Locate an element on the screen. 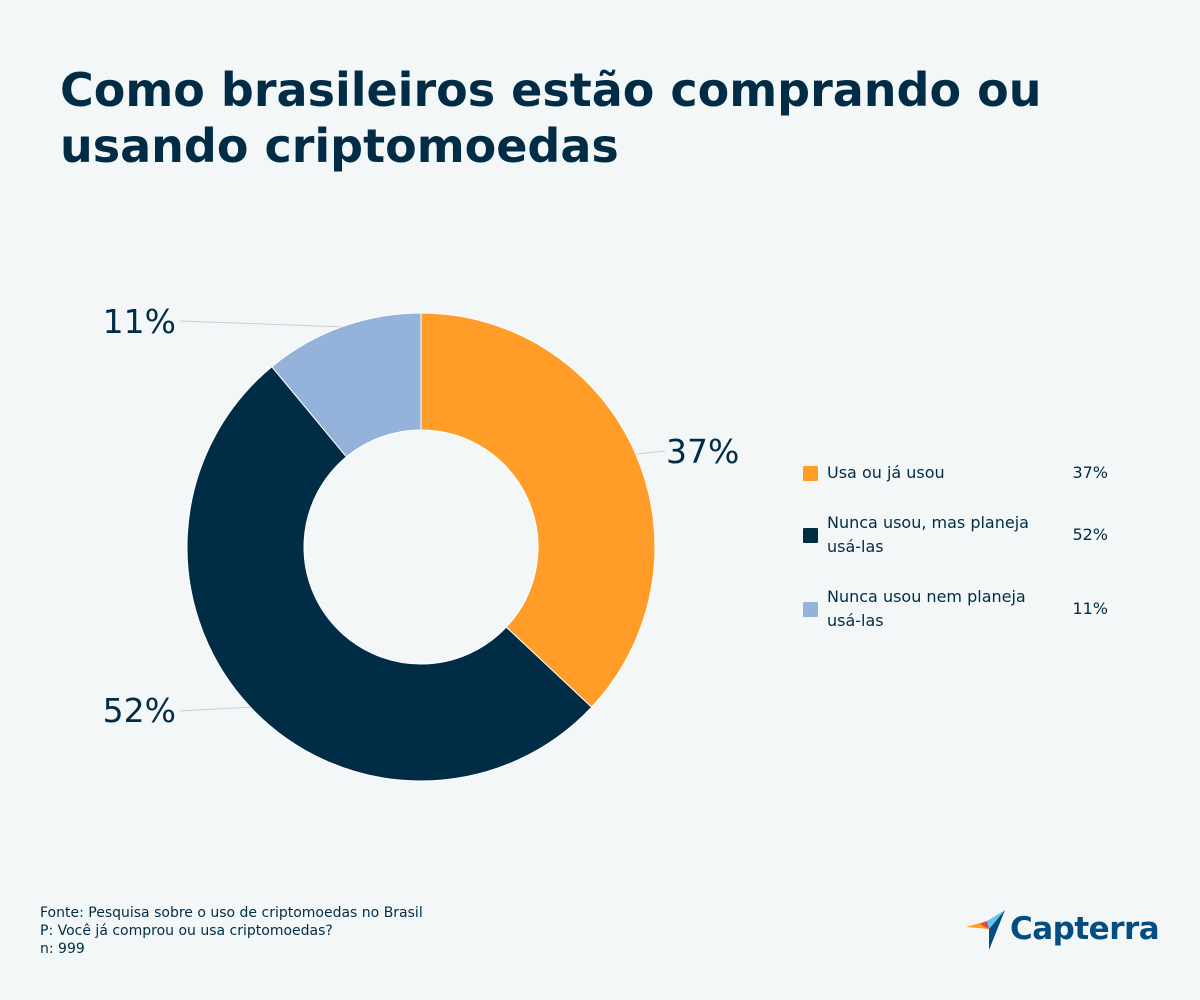 The width and height of the screenshot is (1200, 1000). logo-text: Capterra is located at coordinates (1085, 929).